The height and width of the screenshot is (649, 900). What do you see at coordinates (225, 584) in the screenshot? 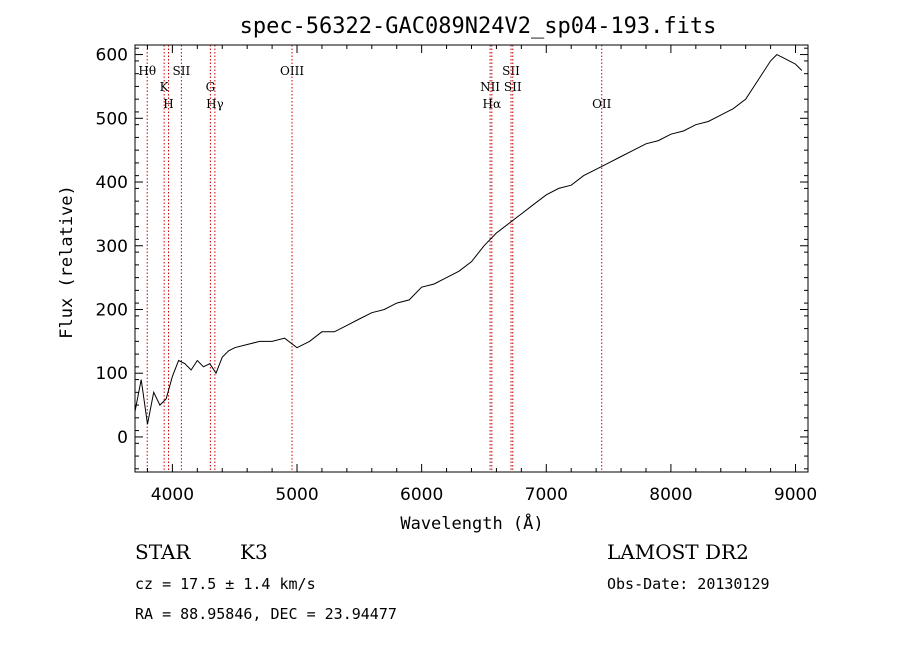
I see `redshift-value: cz = 17.5 ± 1.4 km/s` at bounding box center [225, 584].